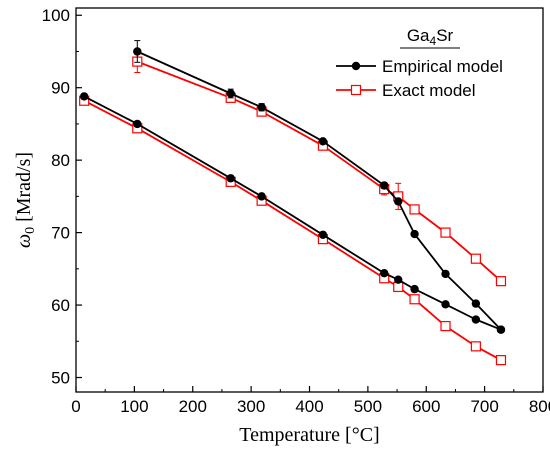 The image size is (550, 450). Describe the element at coordinates (484, 406) in the screenshot. I see `x-tick-label: 700` at that location.